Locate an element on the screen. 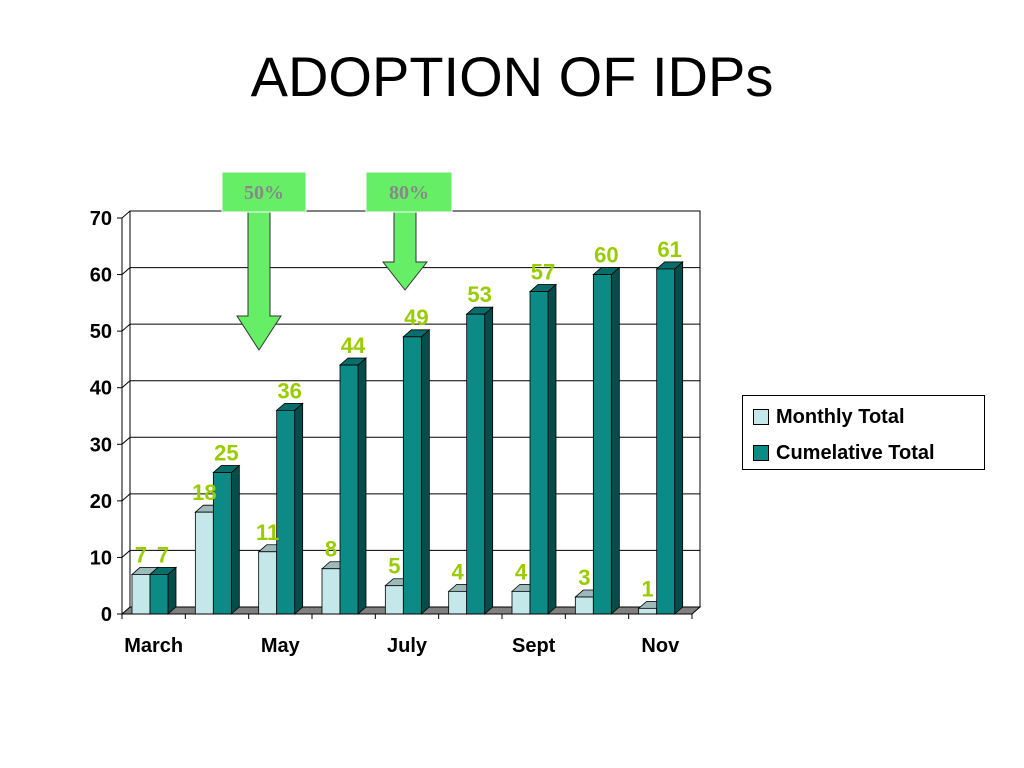 The image size is (1024, 768). legend-item-cumulative: Cumelative Total is located at coordinates (844, 453).